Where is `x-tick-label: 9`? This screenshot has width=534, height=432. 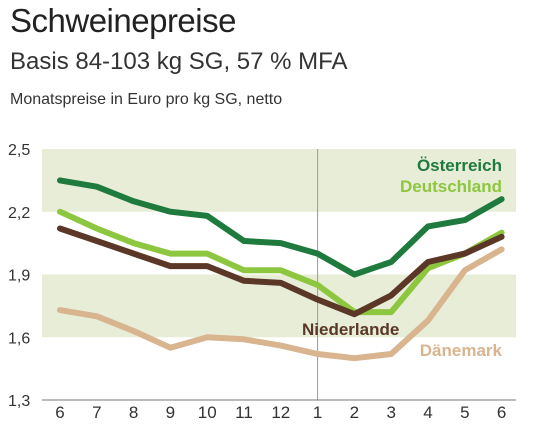
x-tick-label: 9 is located at coordinates (170, 412).